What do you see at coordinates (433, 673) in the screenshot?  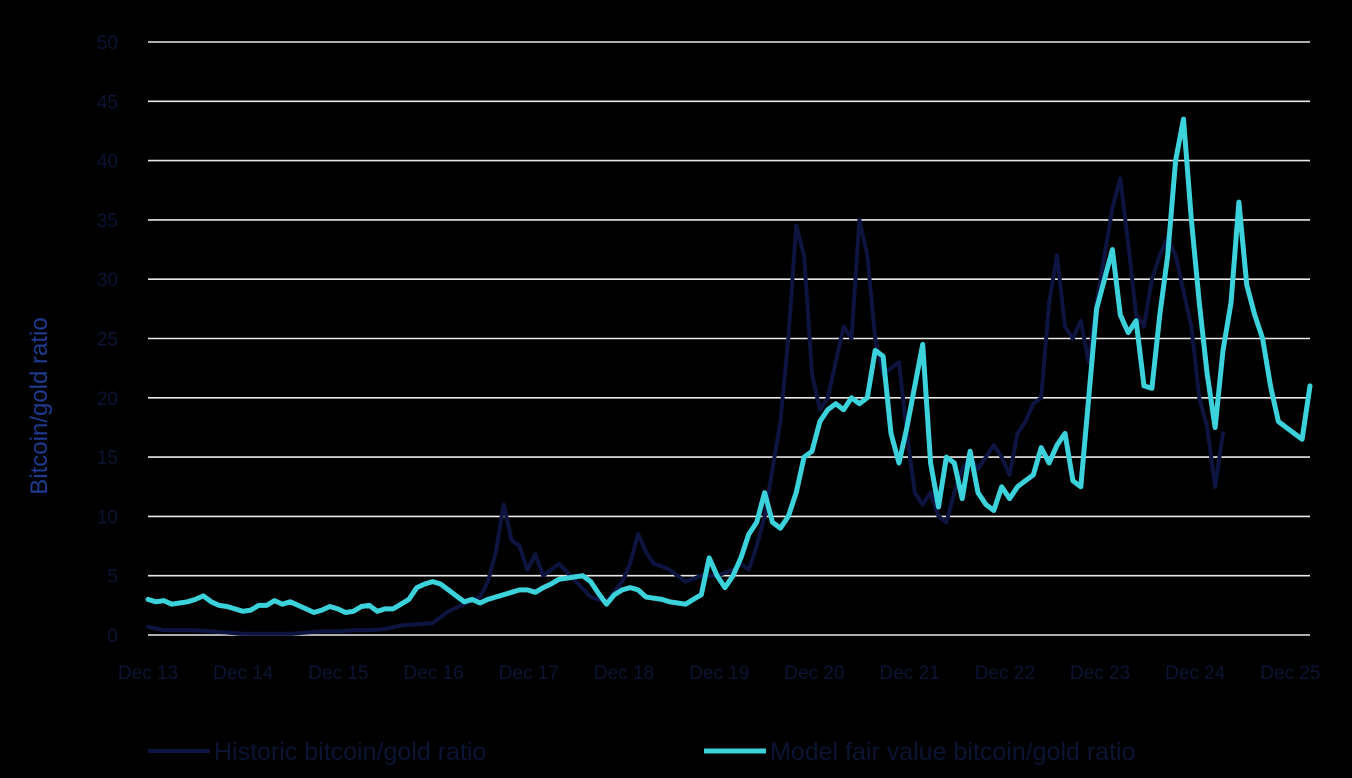 I see `x-tick-label: Dec 16` at bounding box center [433, 673].